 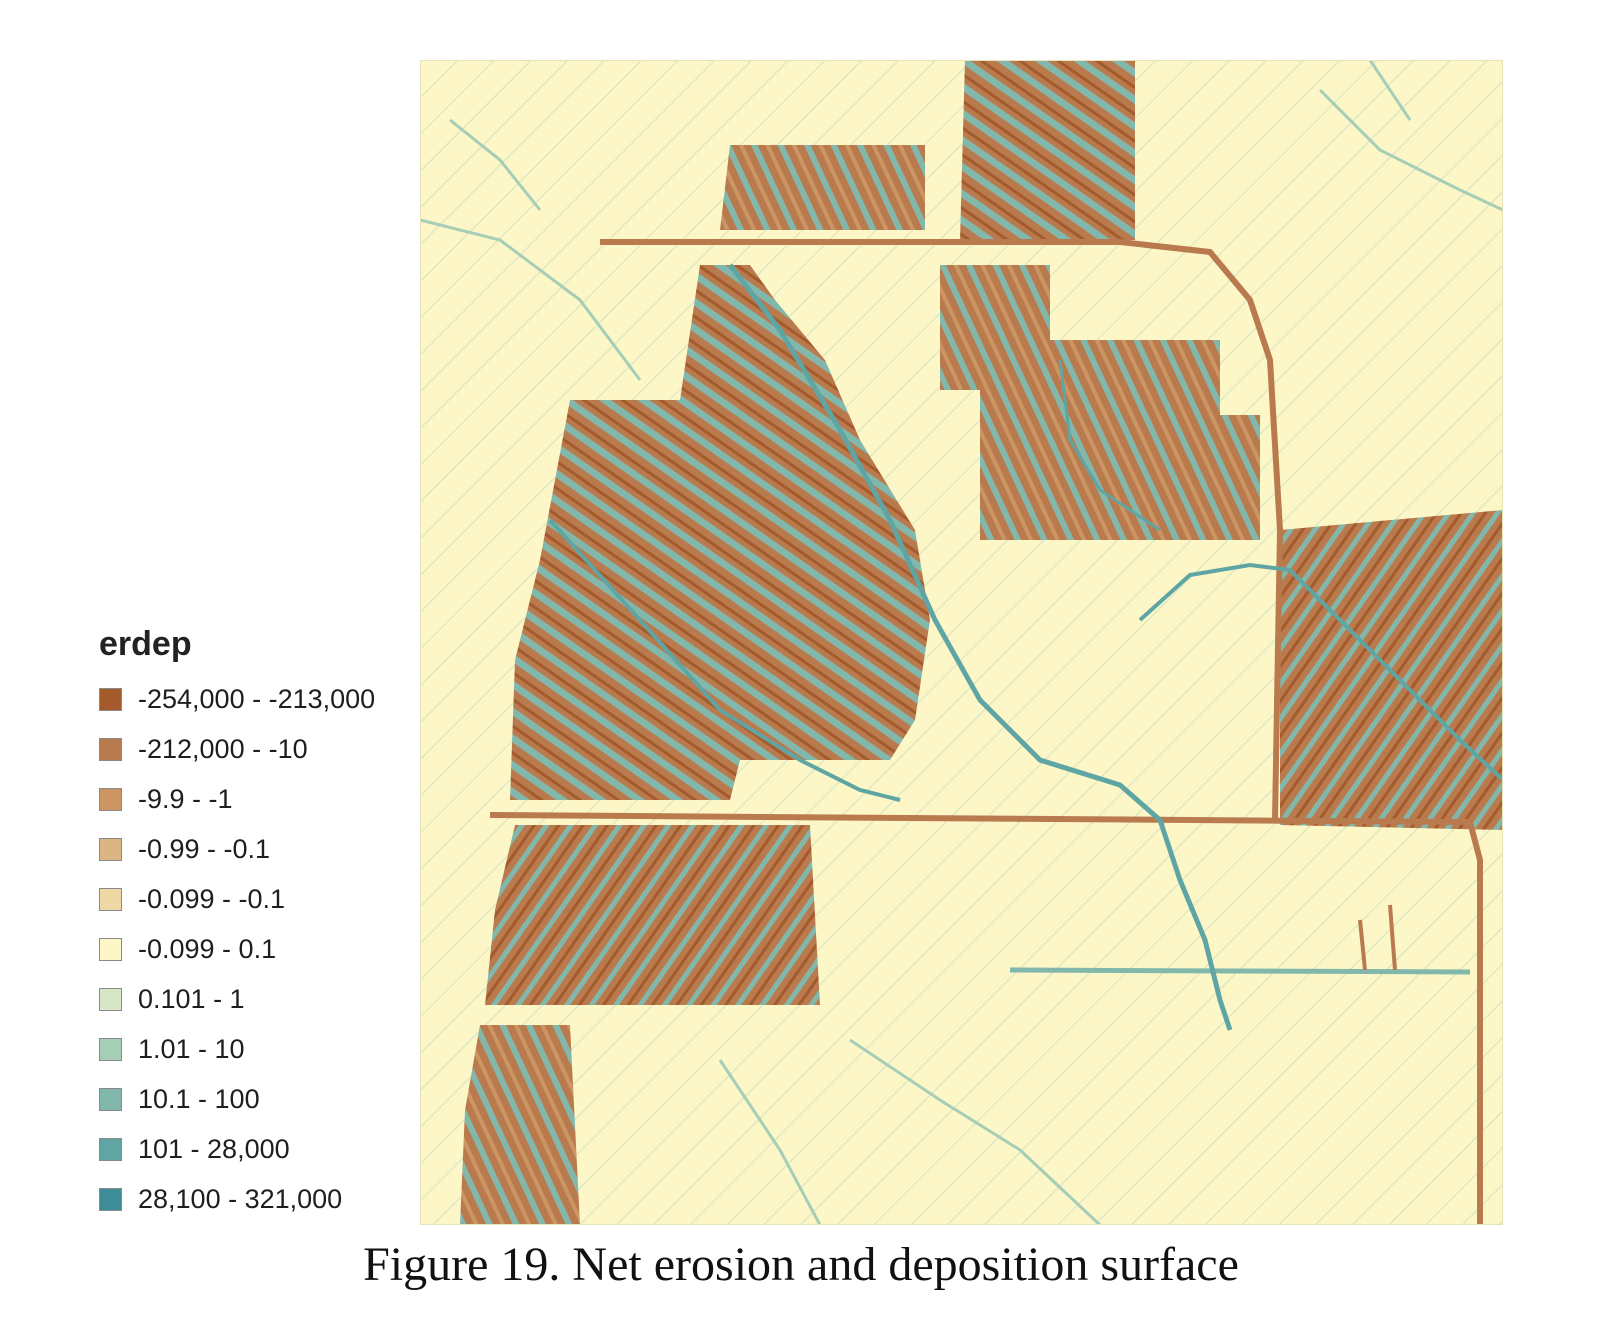 I want to click on stream-upper-right, so click(x=1410, y=136).